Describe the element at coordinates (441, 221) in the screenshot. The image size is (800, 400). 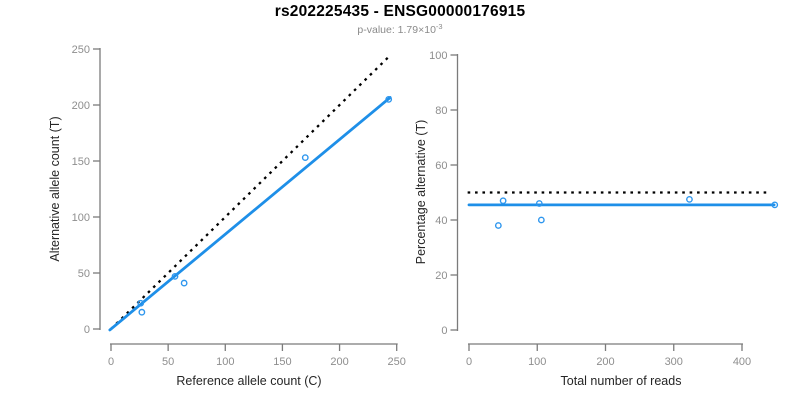
I see `y-tick-label: 40` at that location.